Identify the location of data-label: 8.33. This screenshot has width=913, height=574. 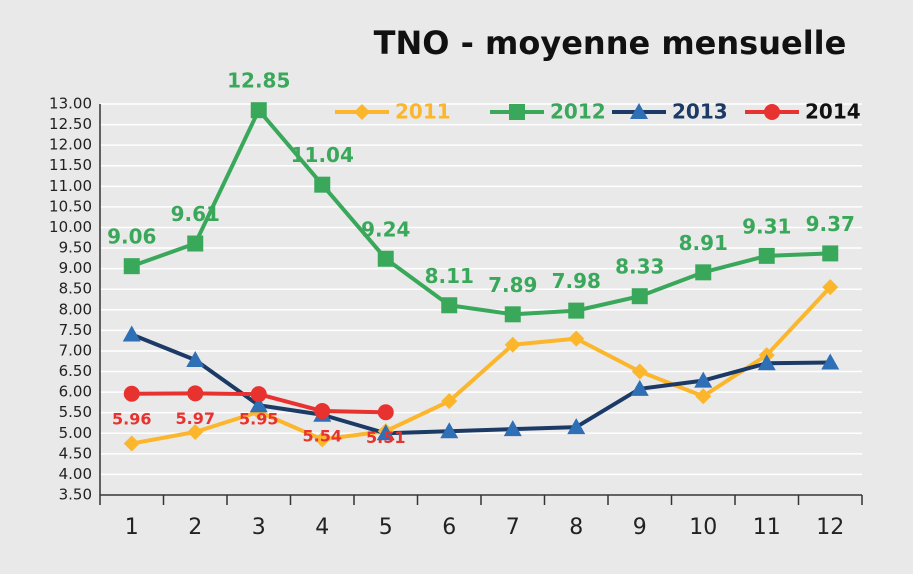
(639, 267).